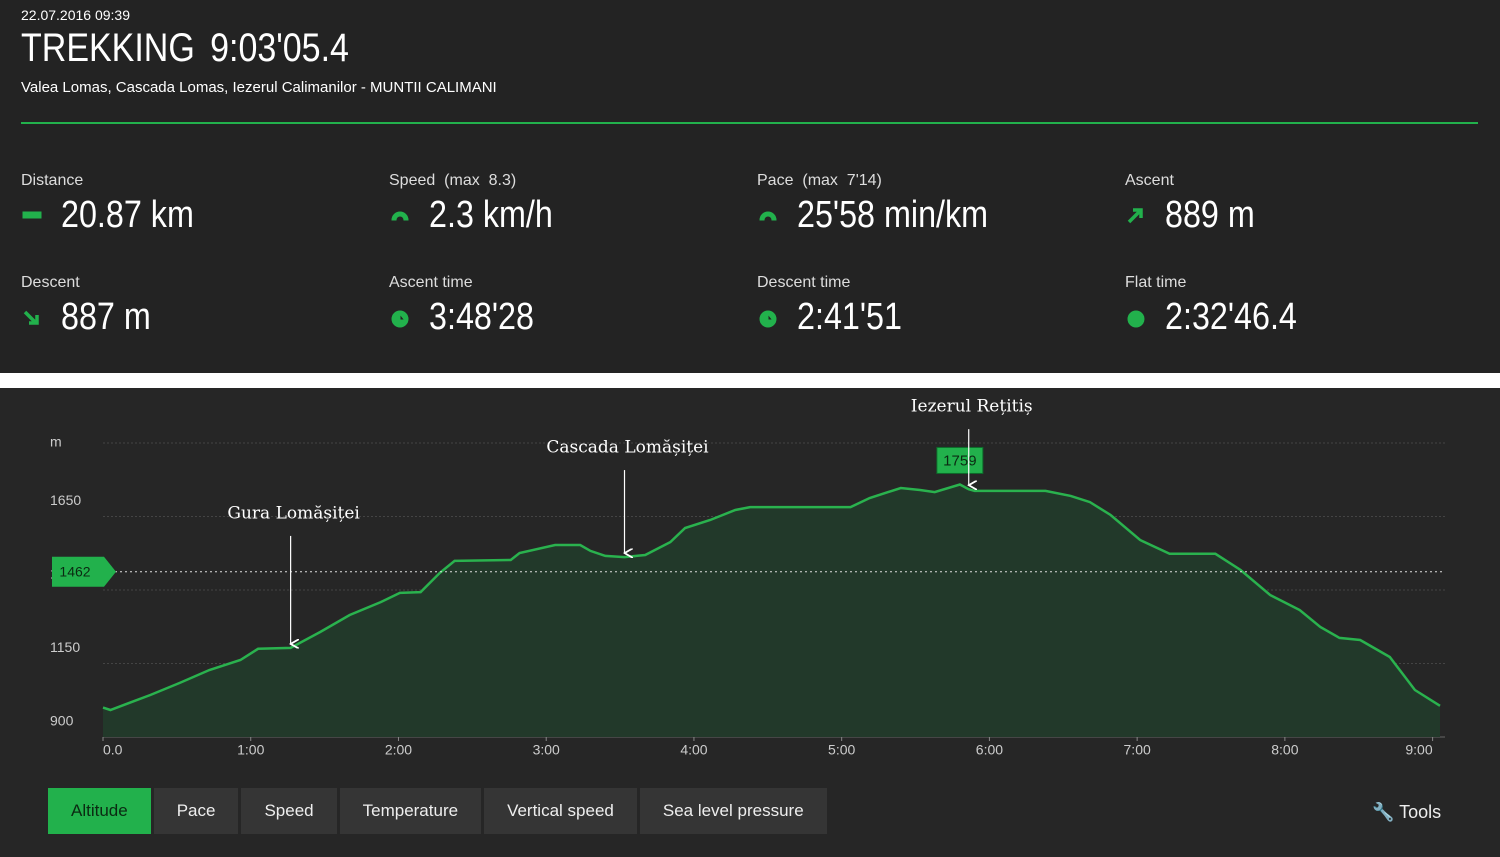  Describe the element at coordinates (481, 317) in the screenshot. I see `stat-value: 3:48'28` at that location.